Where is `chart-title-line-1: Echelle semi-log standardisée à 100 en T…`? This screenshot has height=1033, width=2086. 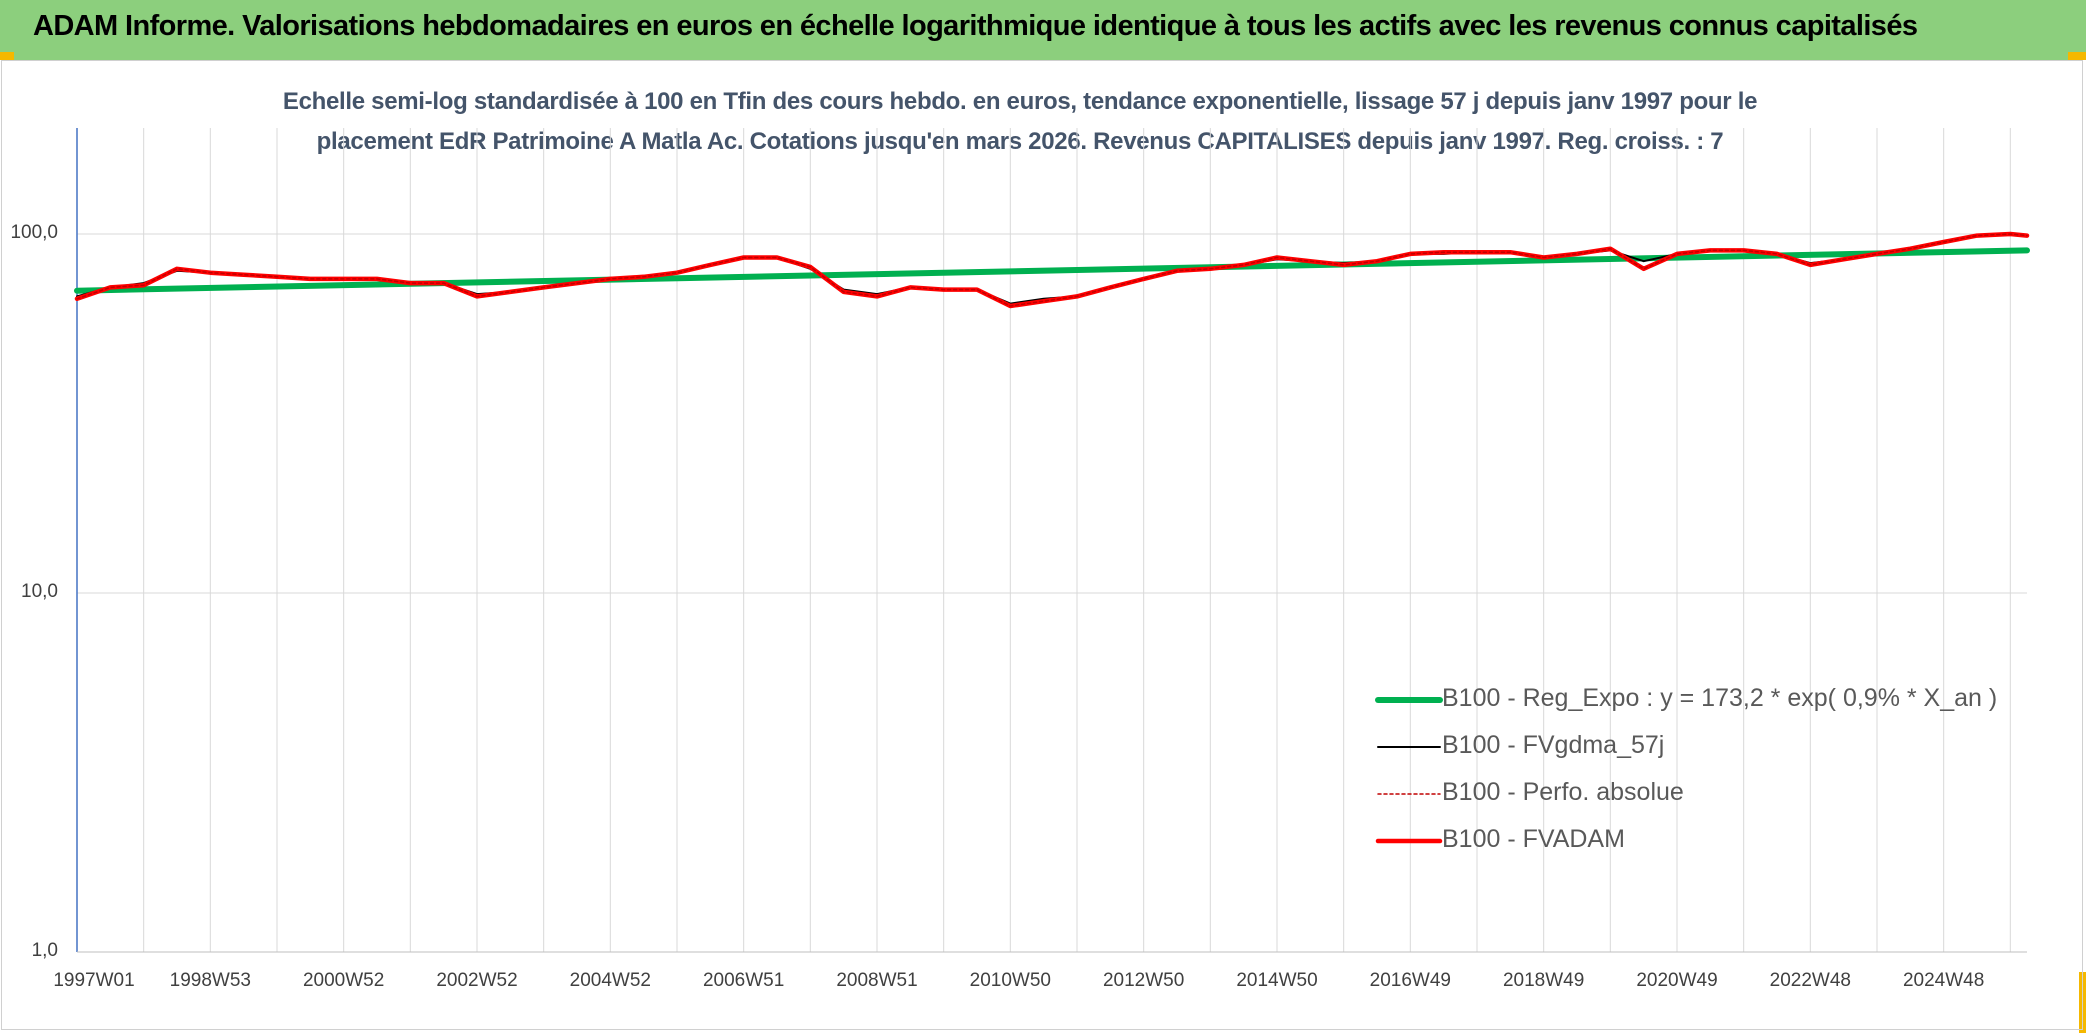
chart-title-line-1: Echelle semi-log standardisée à 100 en T… is located at coordinates (1020, 101).